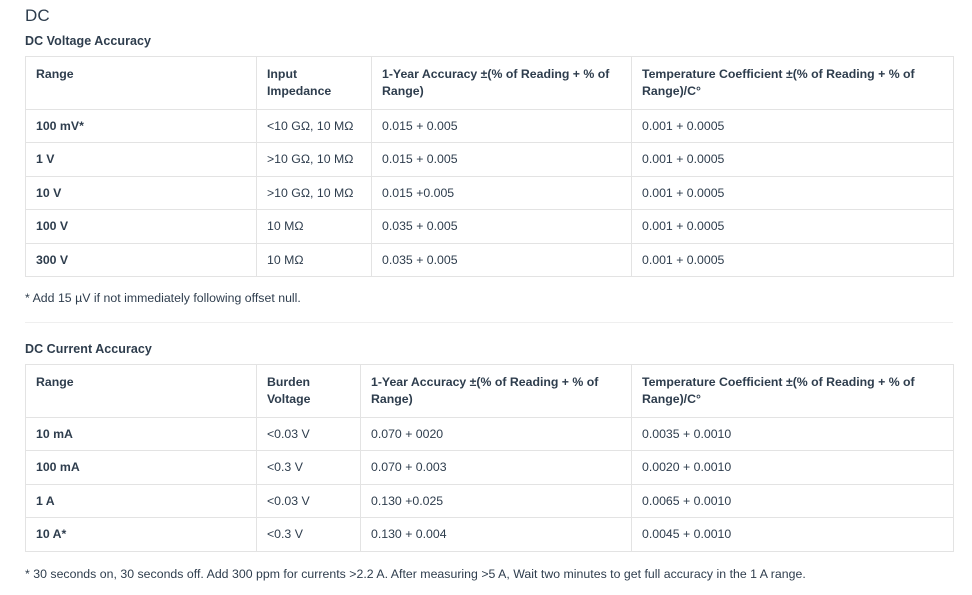  I want to click on dc-current-accuracy-heading: DC Current Accuracy, so click(88, 349).